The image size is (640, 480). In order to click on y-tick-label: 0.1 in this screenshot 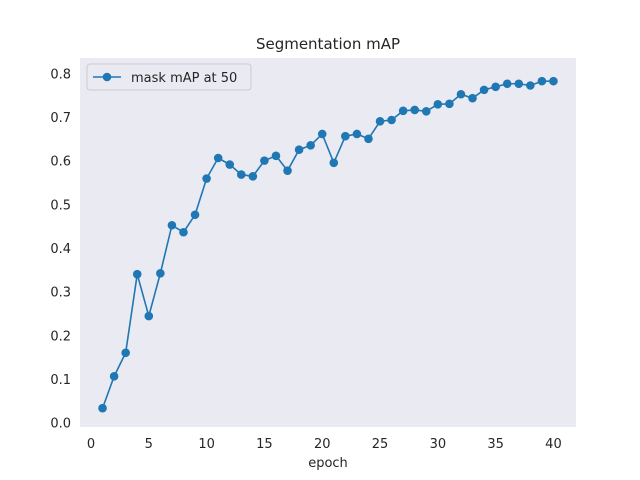, I will do `click(60, 380)`.